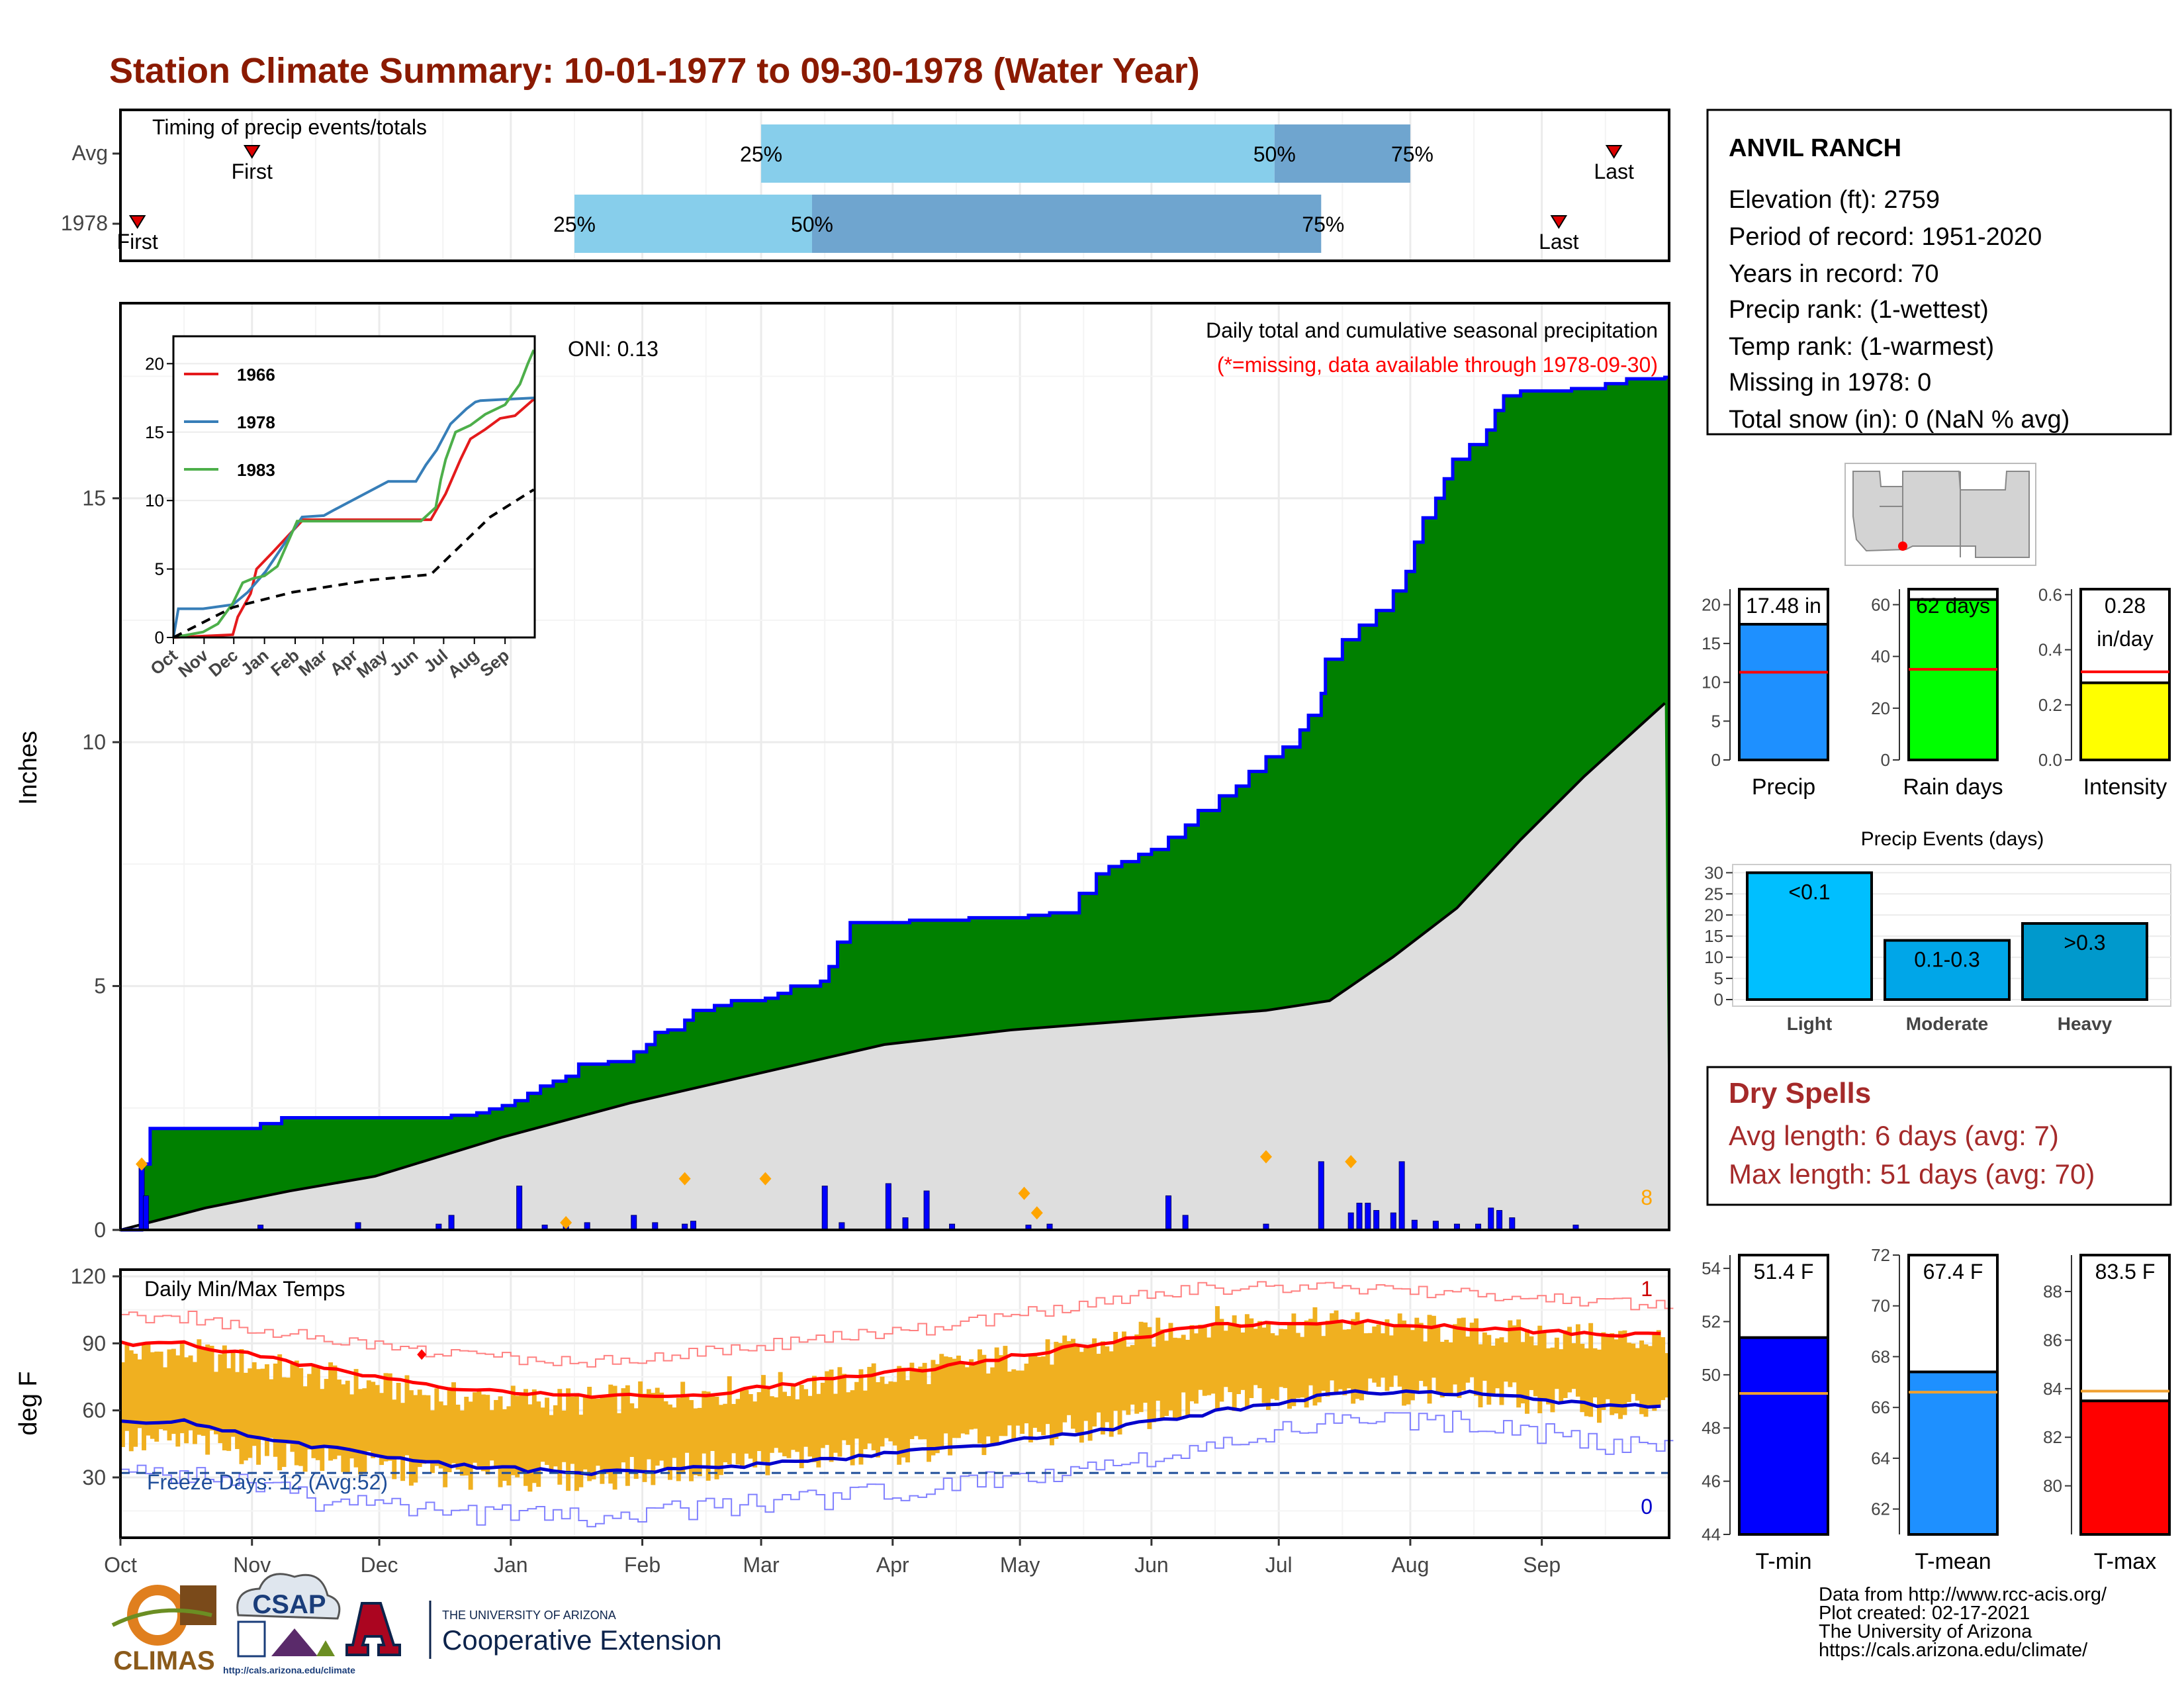 The height and width of the screenshot is (1688, 2184). Describe the element at coordinates (245, 1289) in the screenshot. I see `temp-panel-title: Daily Min/Max Temps` at that location.